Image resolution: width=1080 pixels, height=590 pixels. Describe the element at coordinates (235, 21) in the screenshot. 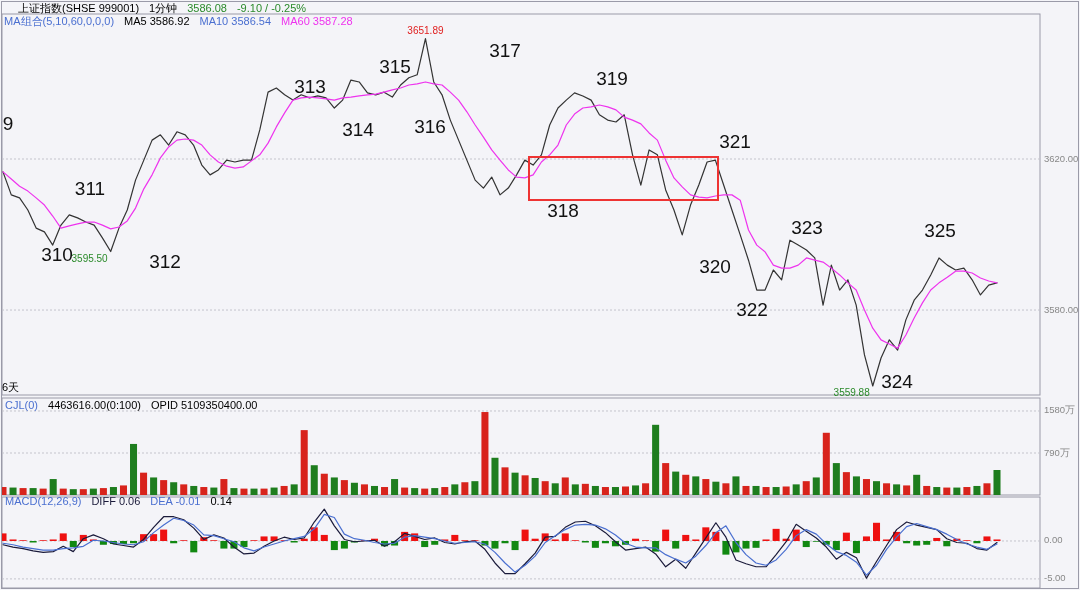

I see `annotation: MA10 3586.54` at that location.